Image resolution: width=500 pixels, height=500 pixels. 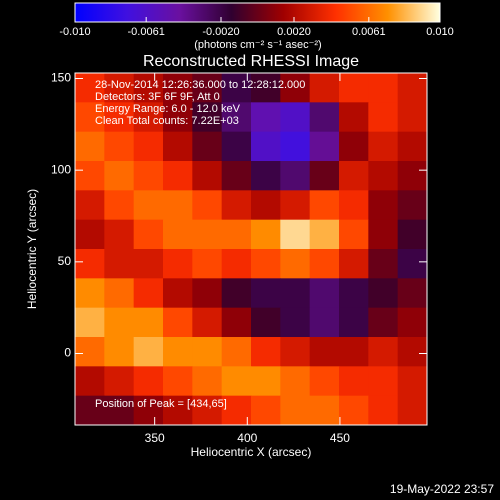 I want to click on colorbar-tick-label: -0.0020, so click(x=220, y=32).